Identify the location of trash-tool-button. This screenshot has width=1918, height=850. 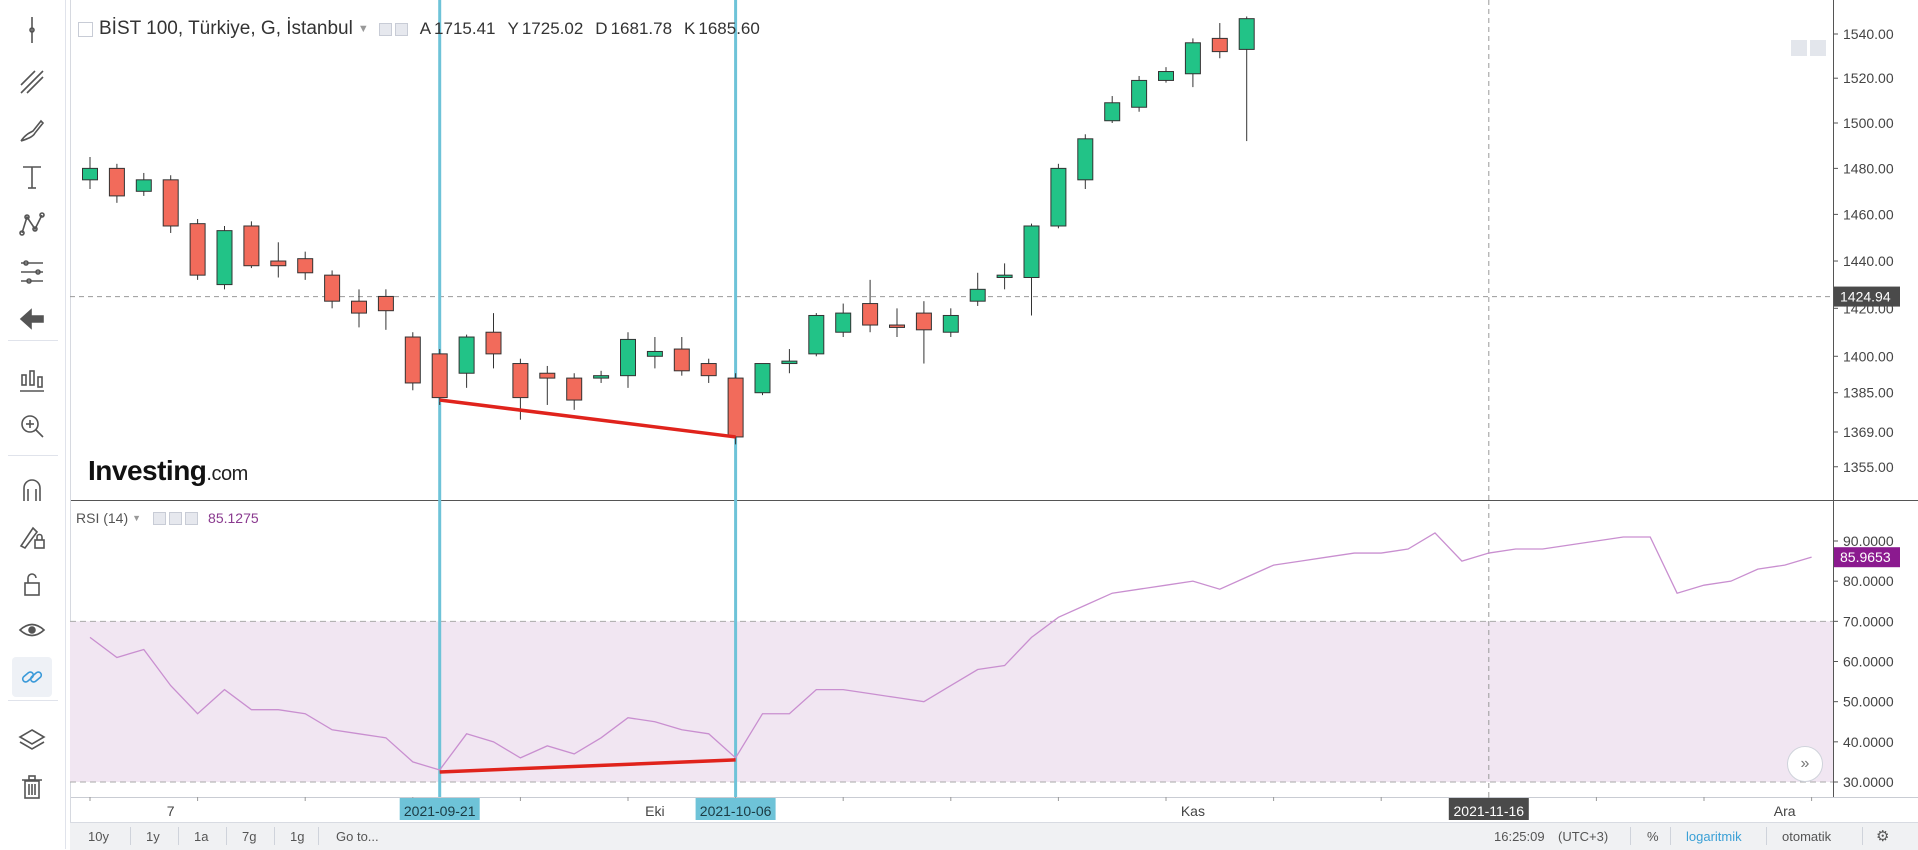
(32, 787).